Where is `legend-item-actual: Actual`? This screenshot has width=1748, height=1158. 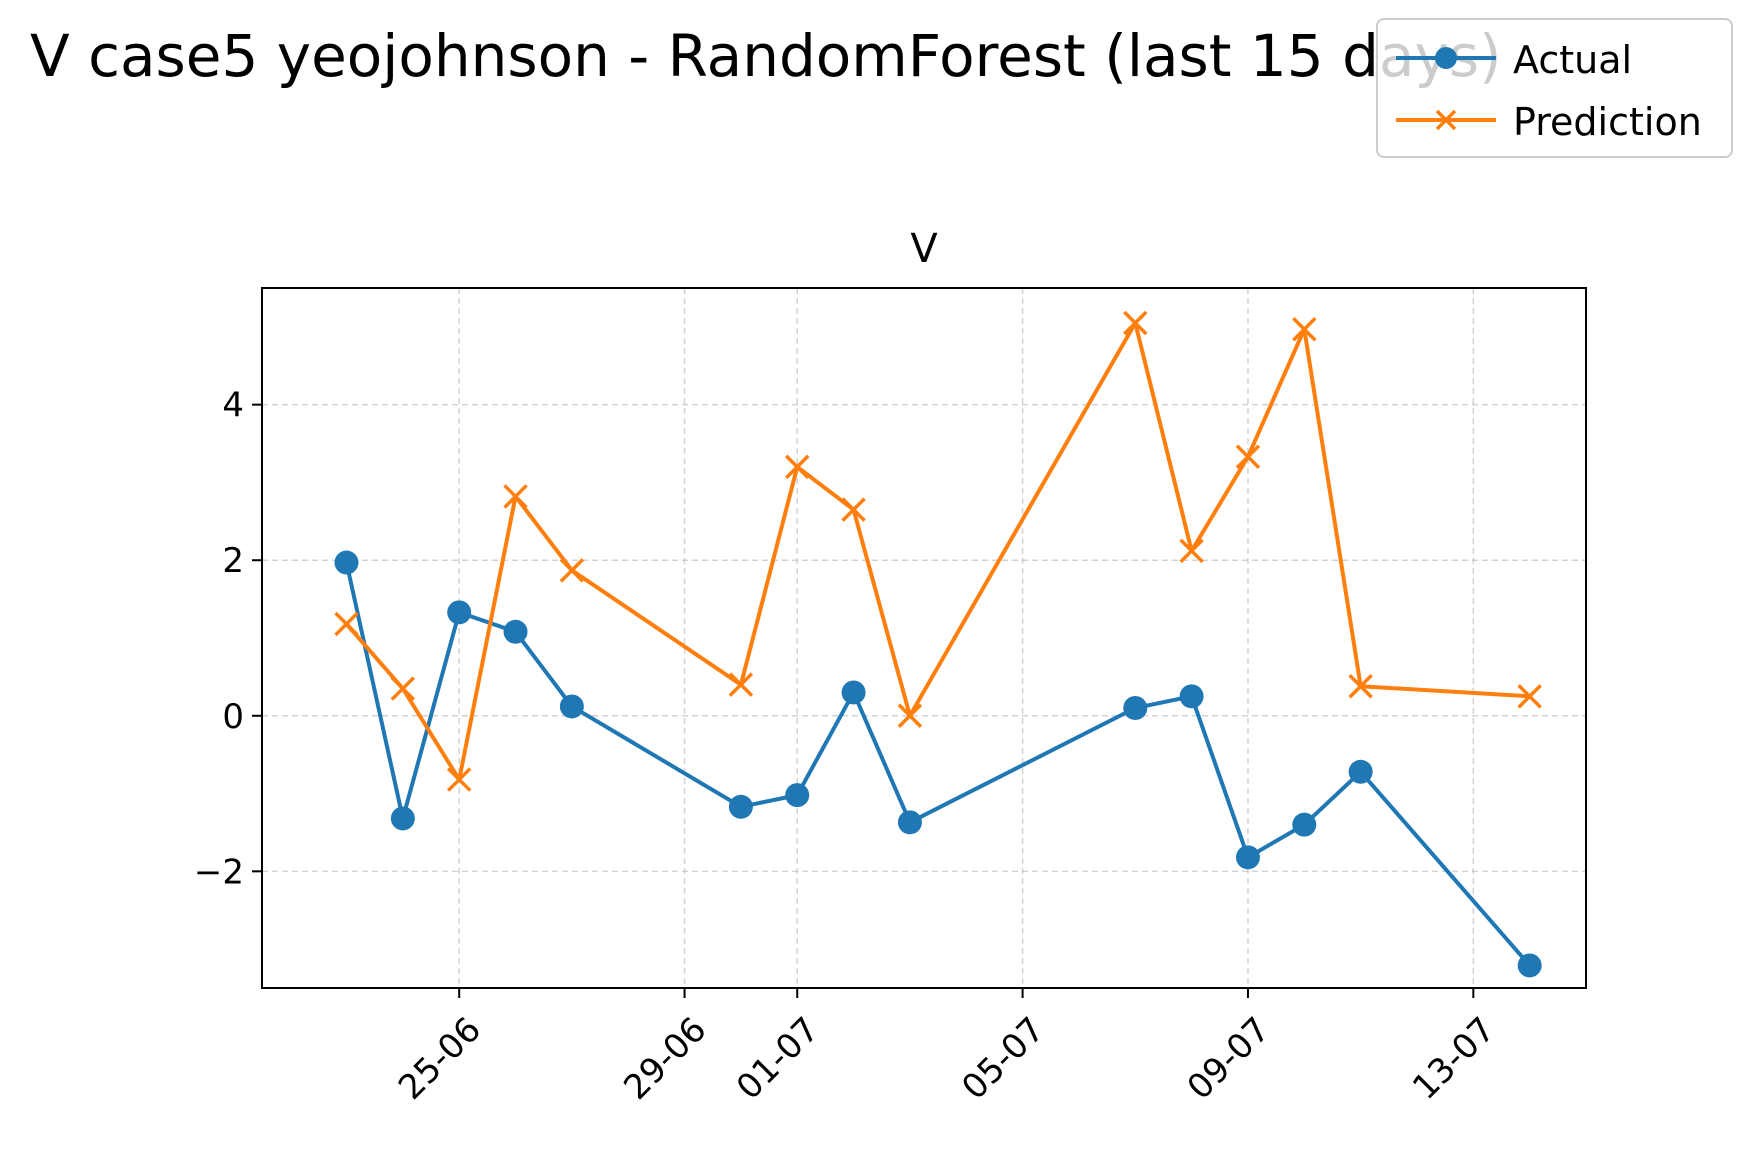 legend-item-actual: Actual is located at coordinates (1554, 58).